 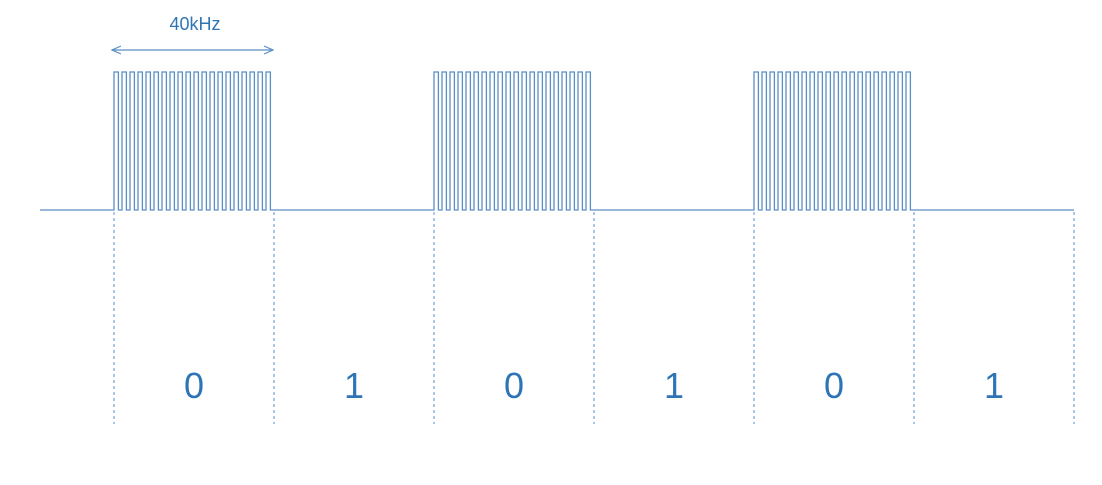 I want to click on frequency-label: 40kHz, so click(x=194, y=24).